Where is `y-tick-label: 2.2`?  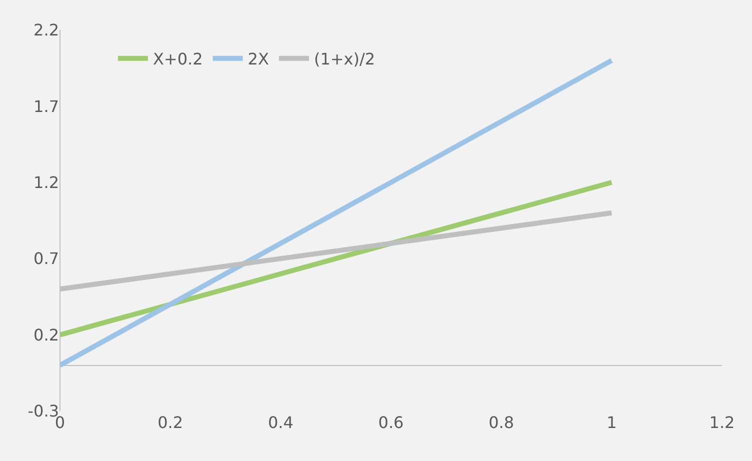 y-tick-label: 2.2 is located at coordinates (46, 30).